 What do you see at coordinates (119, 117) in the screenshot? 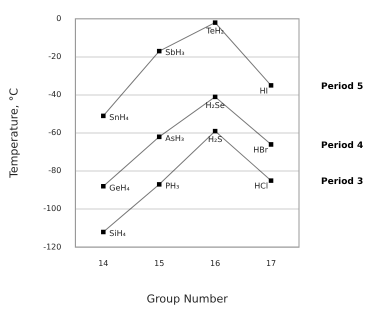
I see `annotation: SnH₄` at bounding box center [119, 117].